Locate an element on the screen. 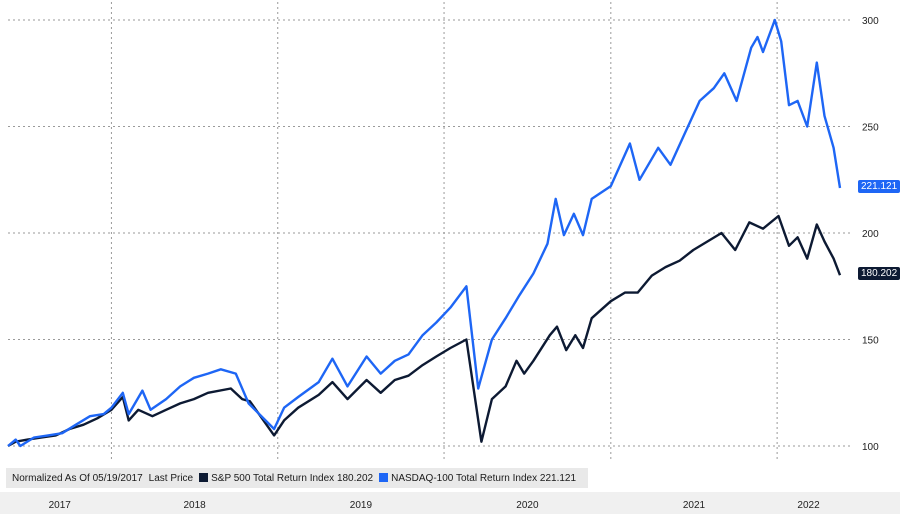  y-tick-label-200: 200 is located at coordinates (870, 234).